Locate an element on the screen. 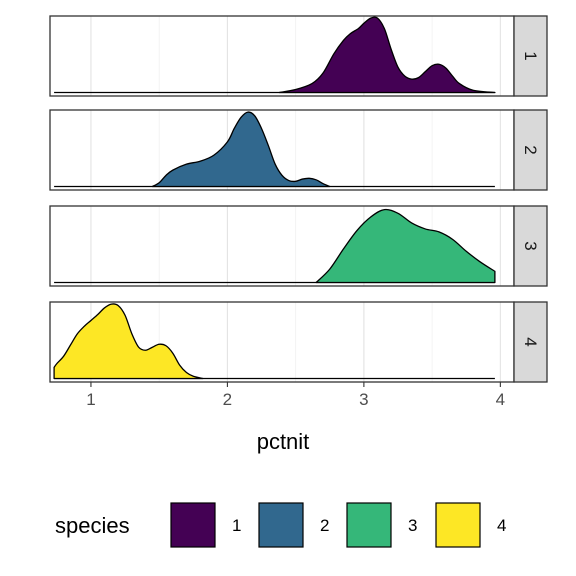  facet-panel-3: 3 is located at coordinates (298, 246).